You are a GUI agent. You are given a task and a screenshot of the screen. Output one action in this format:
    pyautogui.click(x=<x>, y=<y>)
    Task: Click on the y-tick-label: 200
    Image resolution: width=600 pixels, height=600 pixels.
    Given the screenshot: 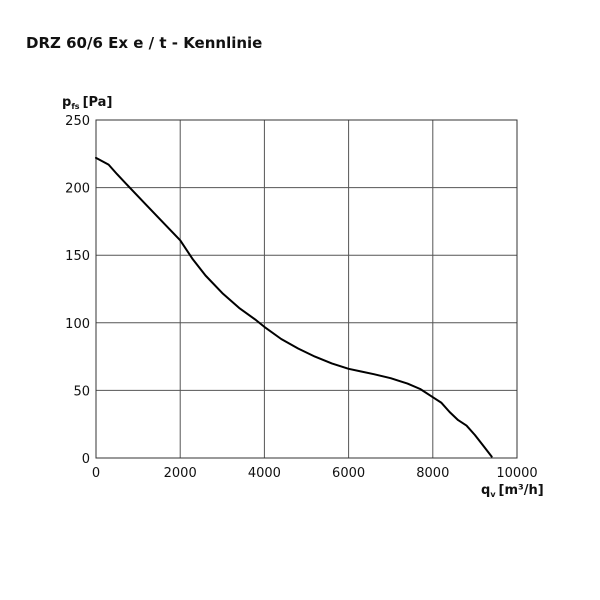 What is the action you would take?
    pyautogui.click(x=77, y=189)
    